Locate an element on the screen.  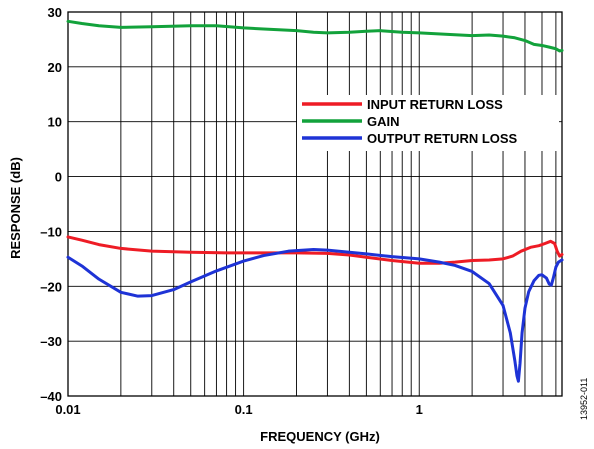
x-axis-label: FREQUENCY (GHz) is located at coordinates (320, 436).